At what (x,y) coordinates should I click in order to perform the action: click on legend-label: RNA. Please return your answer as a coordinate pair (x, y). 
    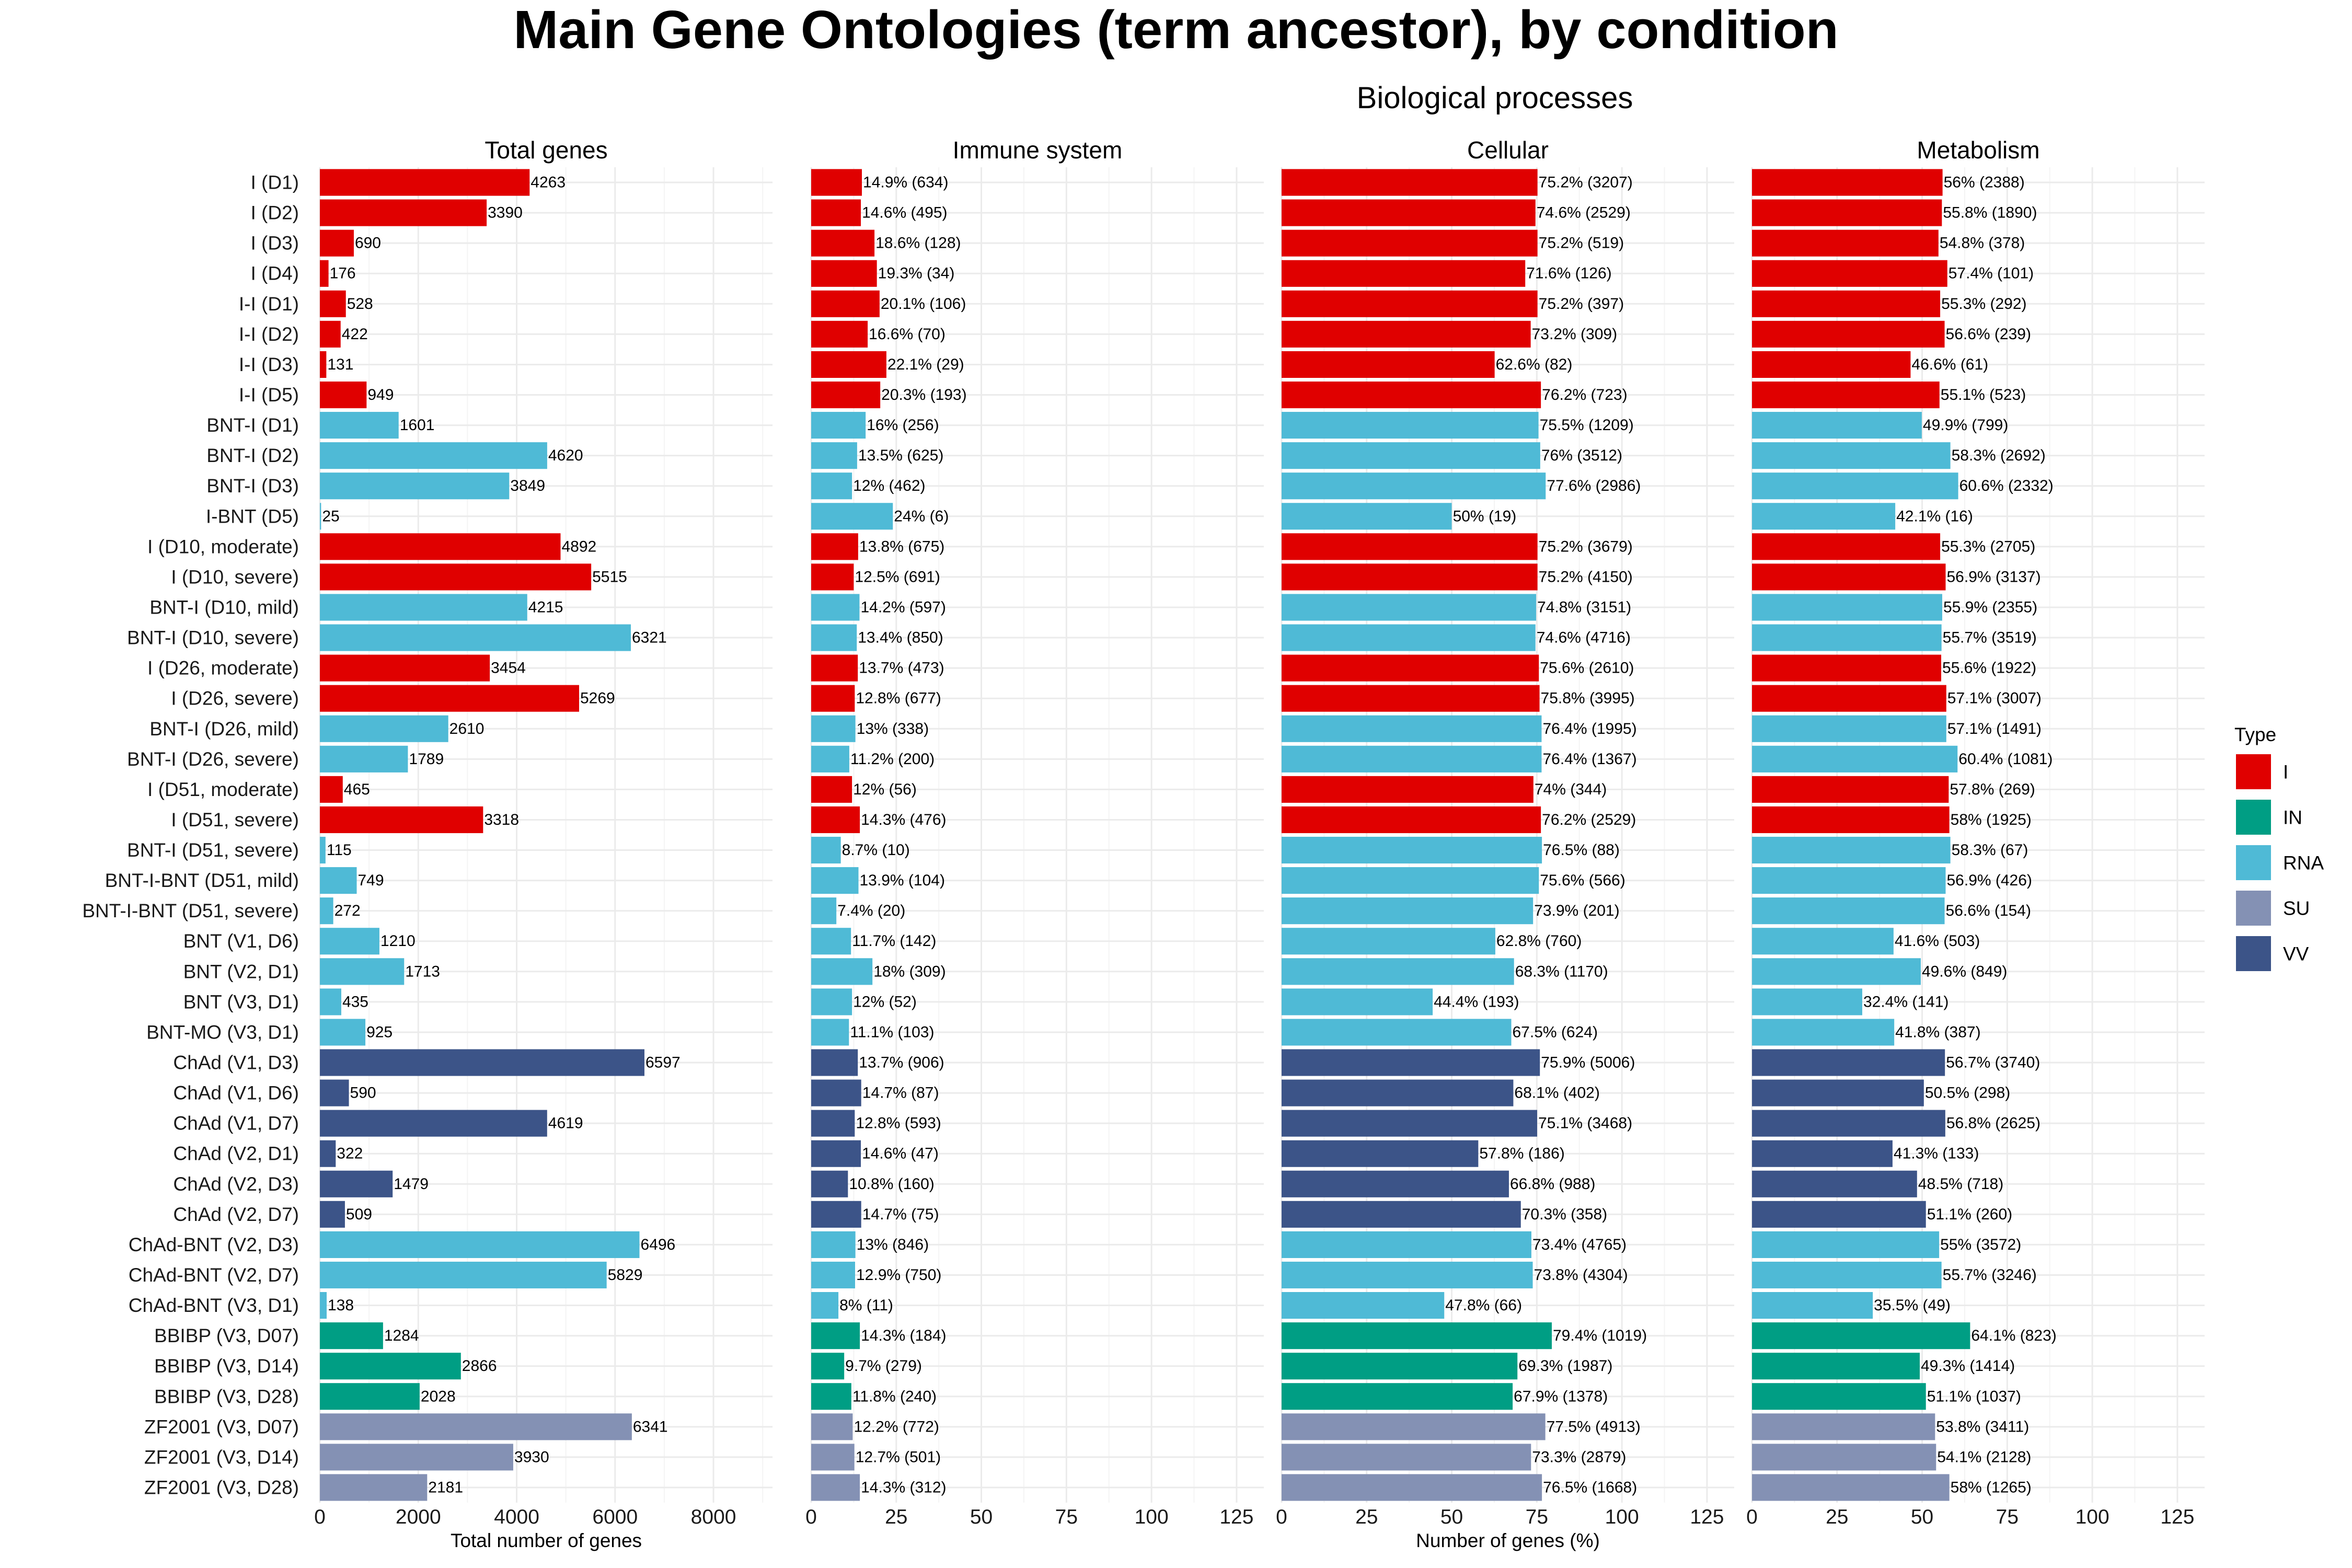
    Looking at the image, I should click on (2303, 863).